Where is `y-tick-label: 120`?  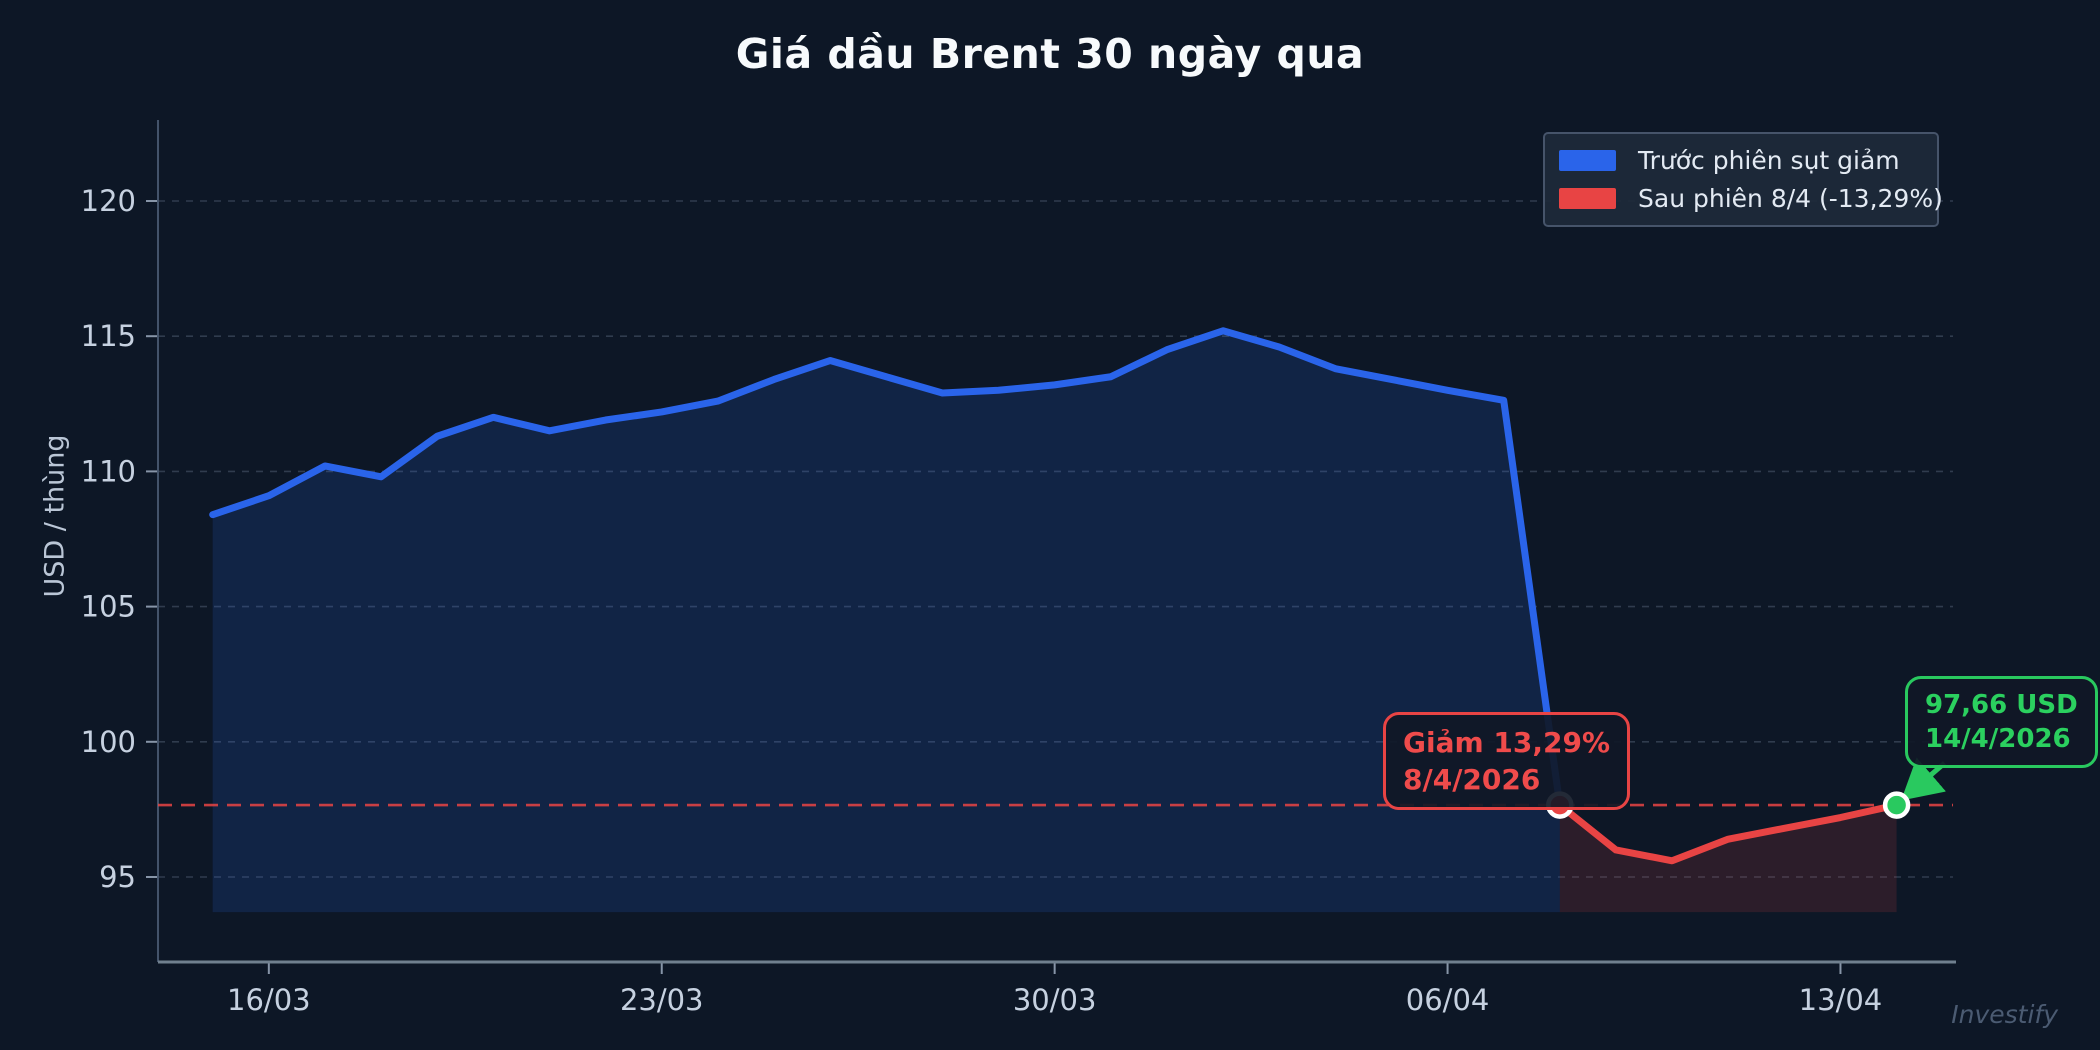
y-tick-label: 120 is located at coordinates (108, 201).